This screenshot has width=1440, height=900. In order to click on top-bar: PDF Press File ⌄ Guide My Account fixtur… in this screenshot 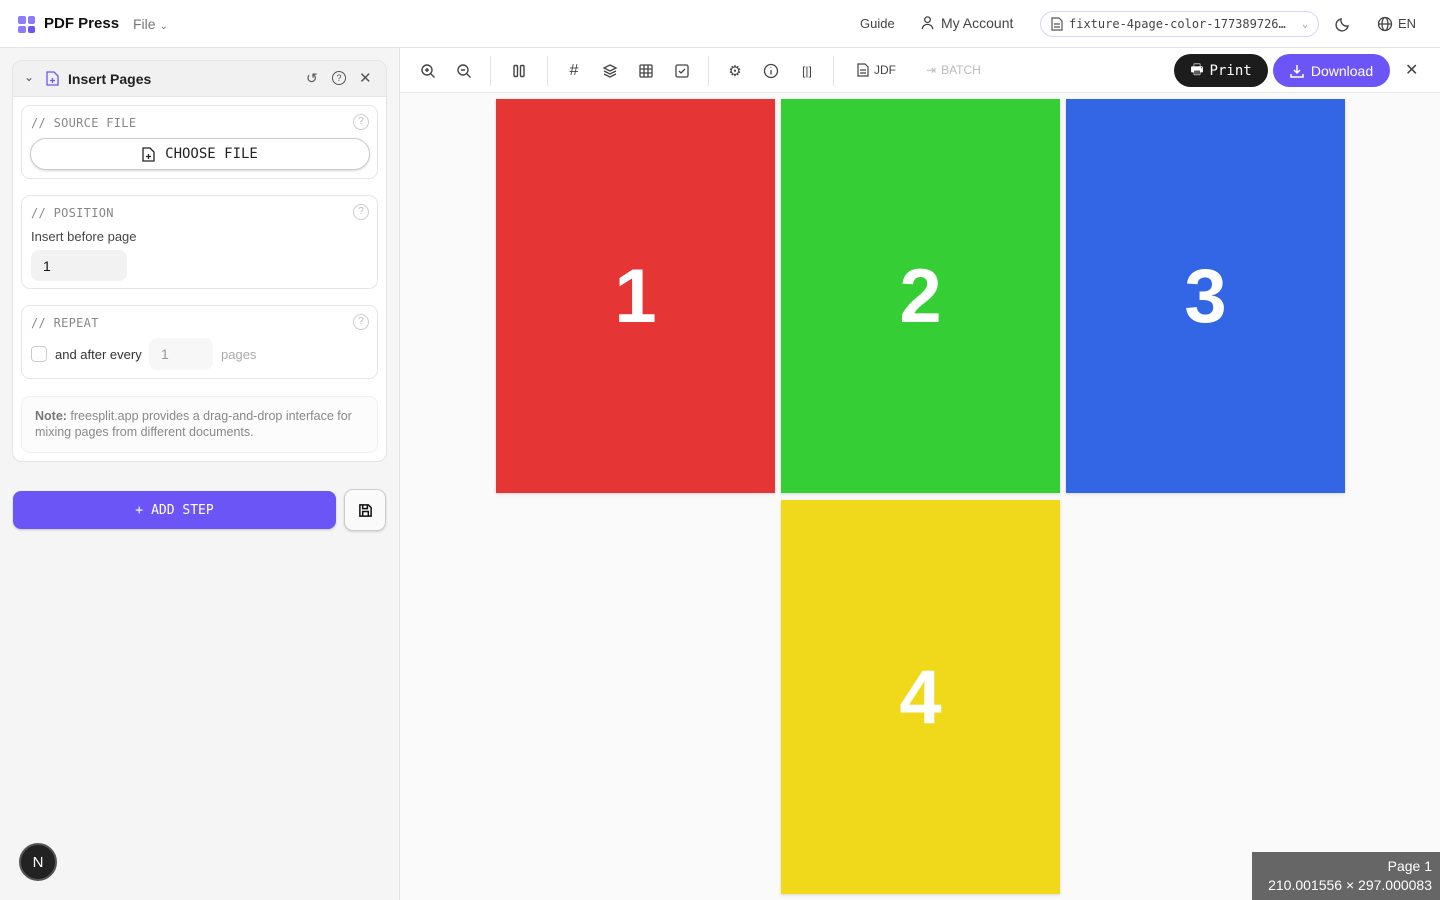, I will do `click(720, 24)`.